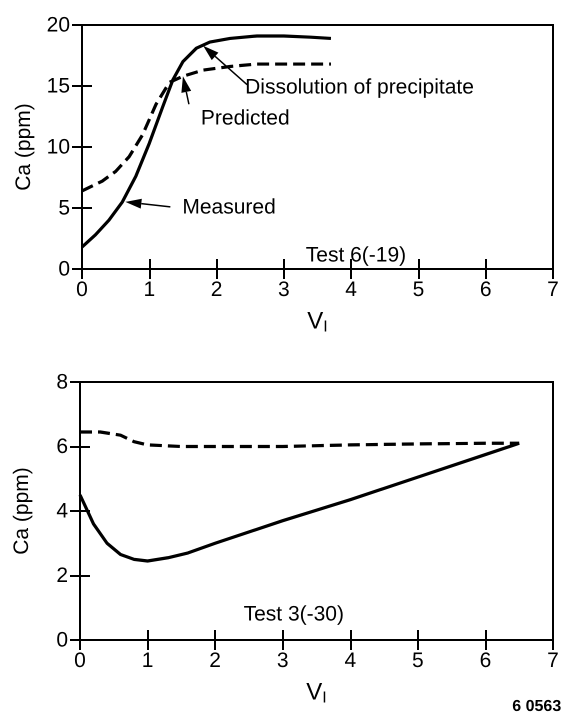 This screenshot has width=565, height=726. I want to click on legend-label: Measured, so click(229, 206).